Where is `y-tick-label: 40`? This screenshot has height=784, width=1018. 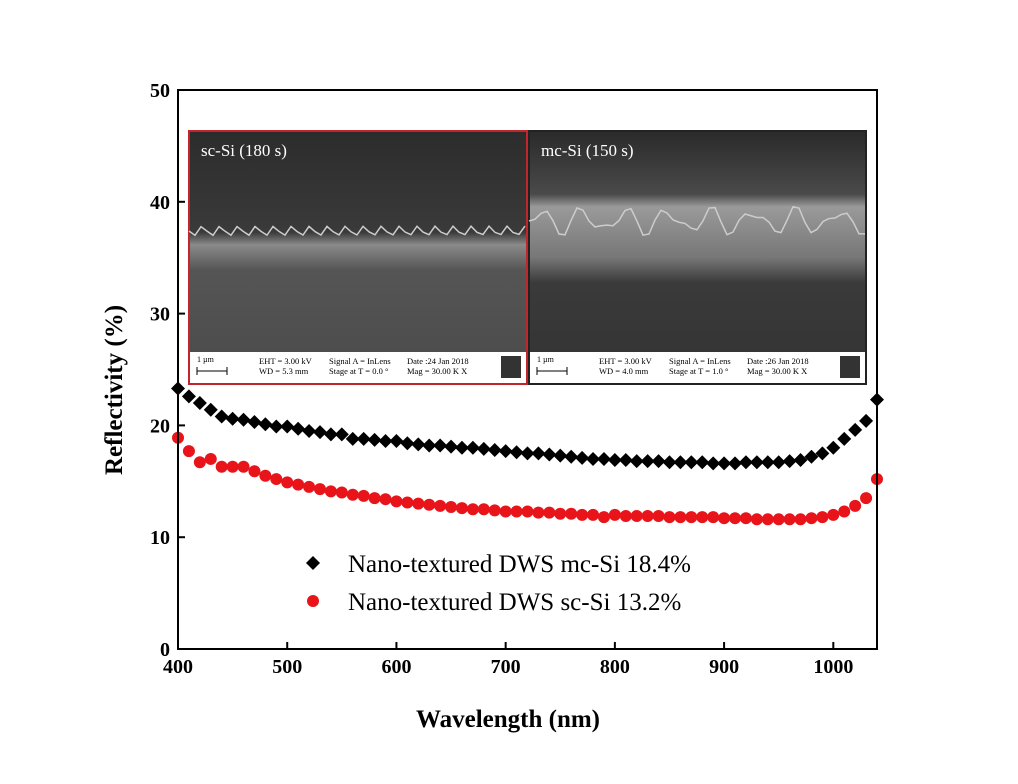 y-tick-label: 40 is located at coordinates (160, 203).